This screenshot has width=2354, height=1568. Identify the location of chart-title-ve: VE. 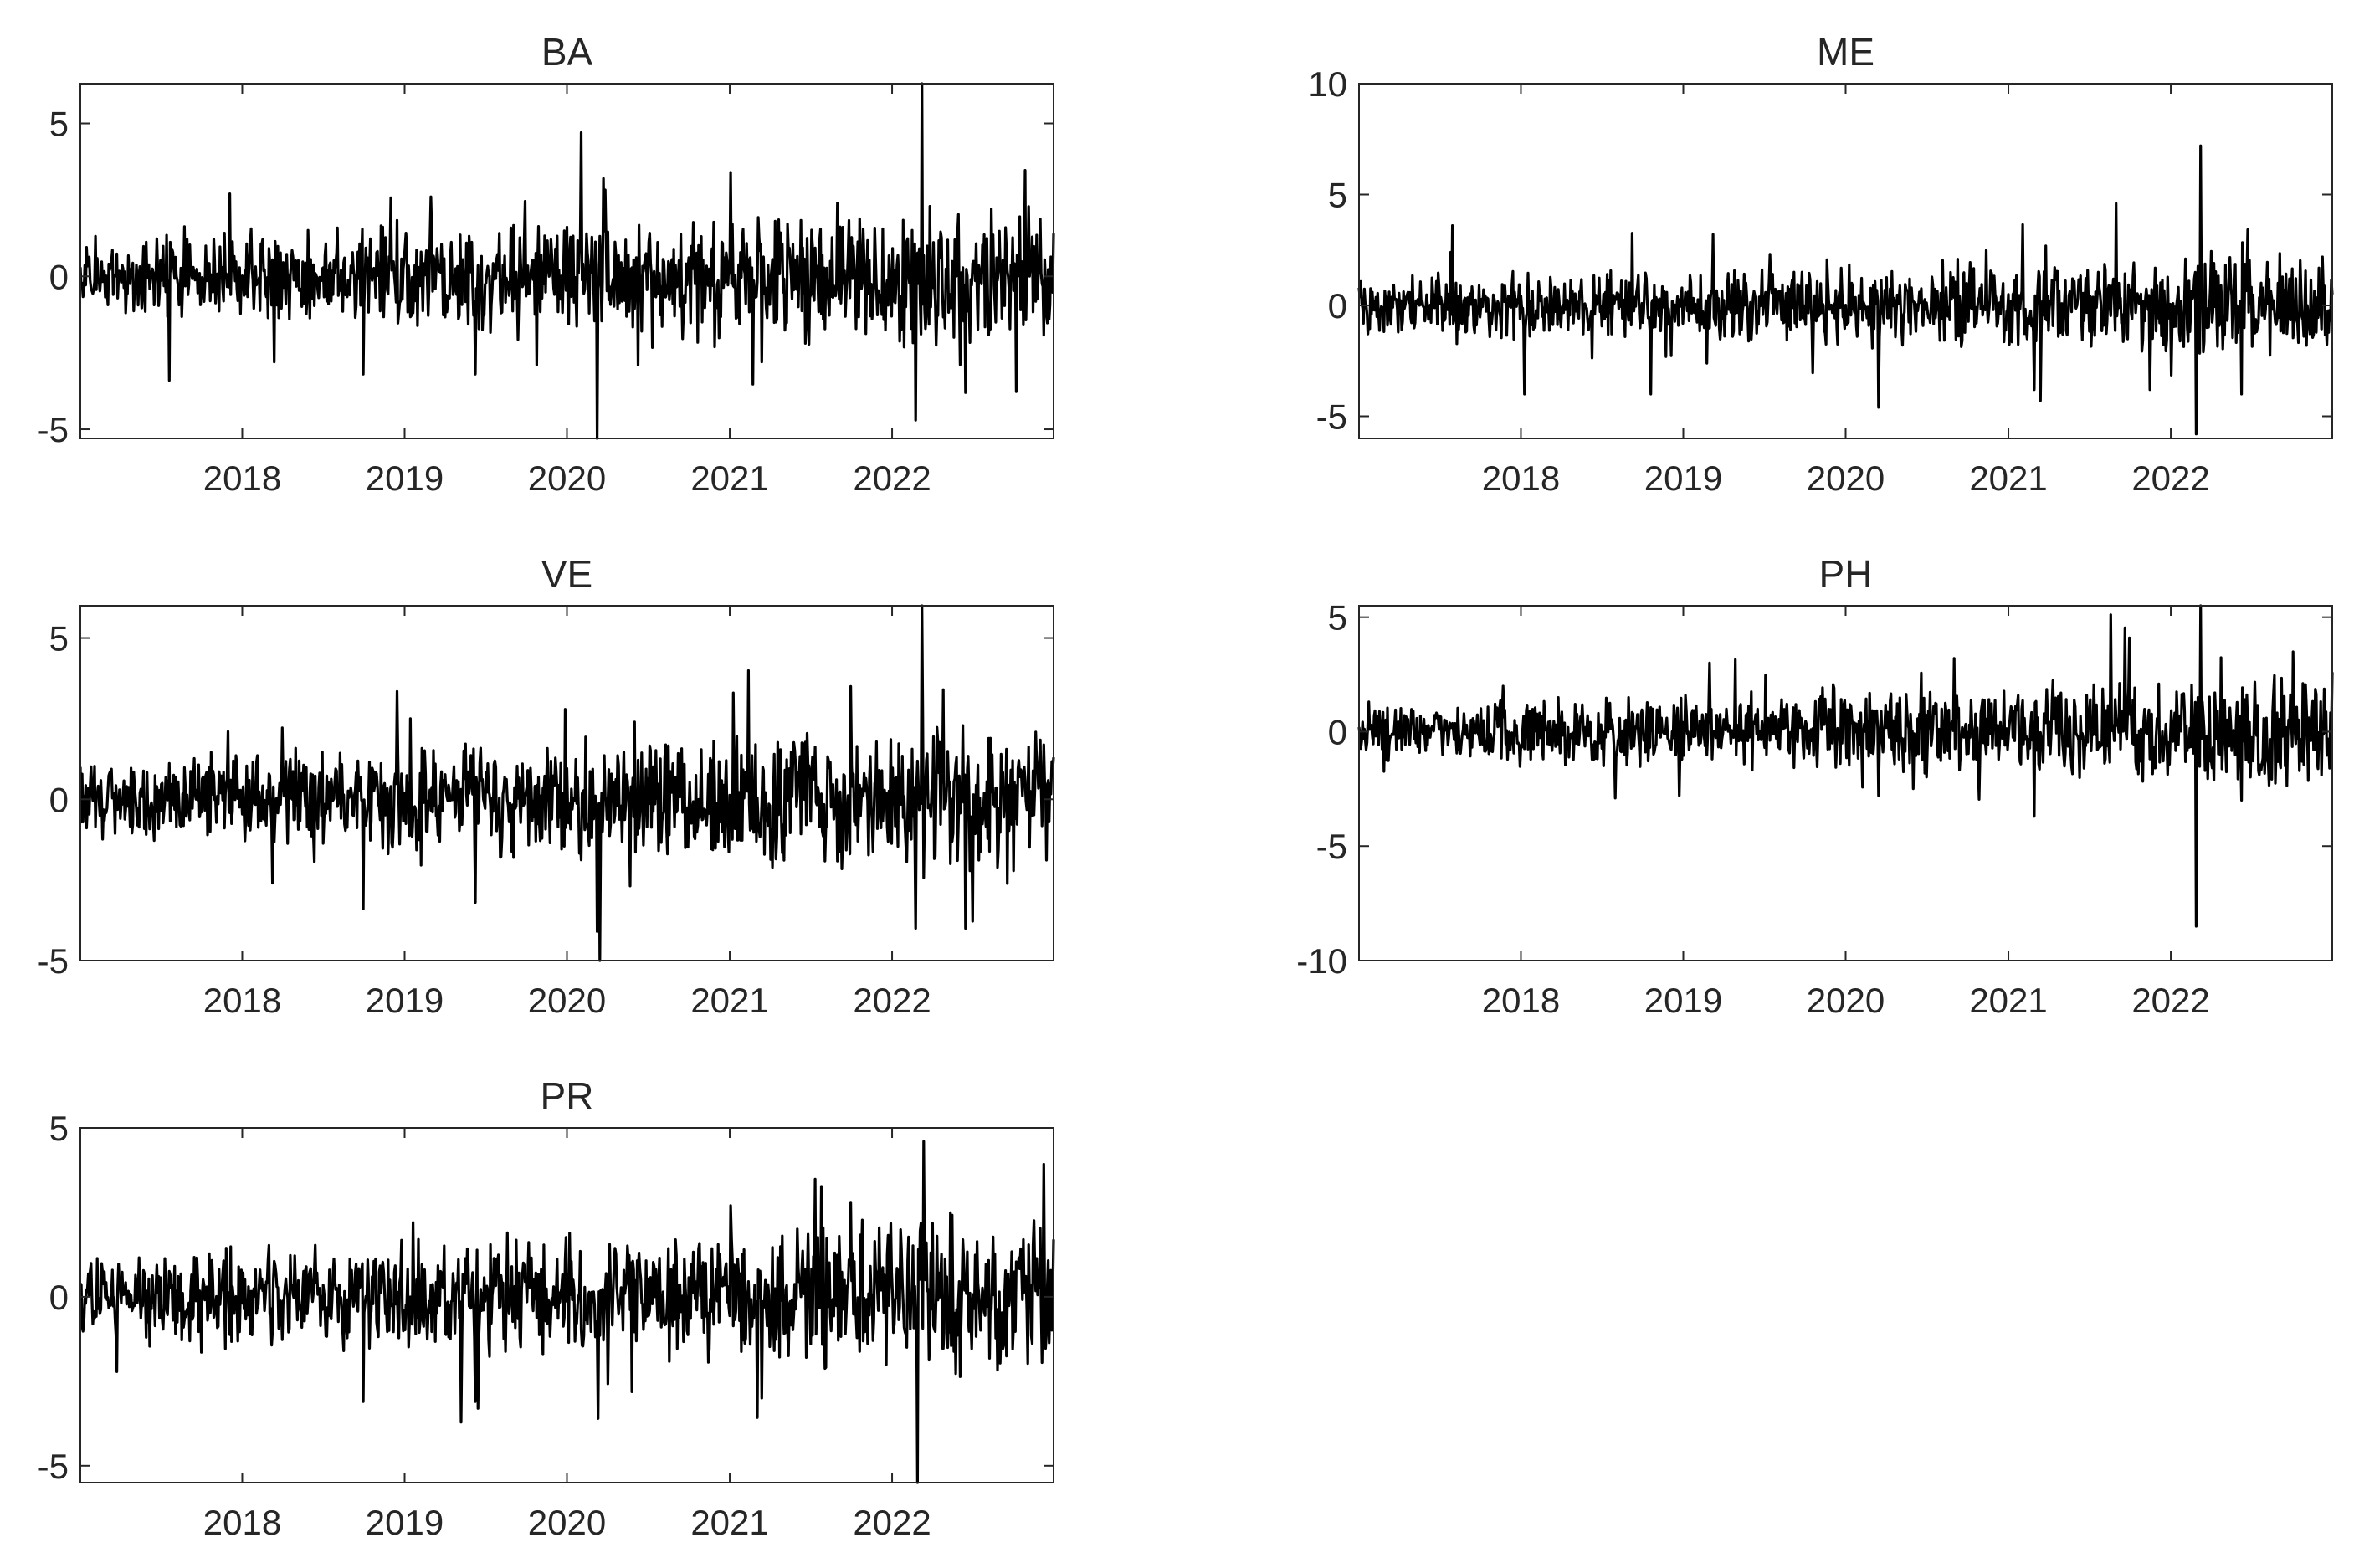
(566, 574).